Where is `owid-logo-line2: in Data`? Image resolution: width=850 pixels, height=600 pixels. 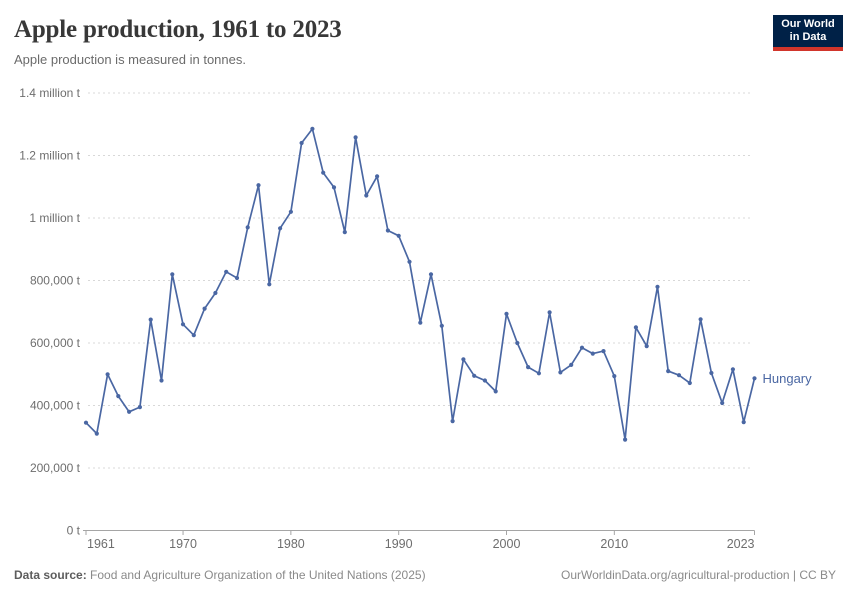 owid-logo-line2: in Data is located at coordinates (808, 37).